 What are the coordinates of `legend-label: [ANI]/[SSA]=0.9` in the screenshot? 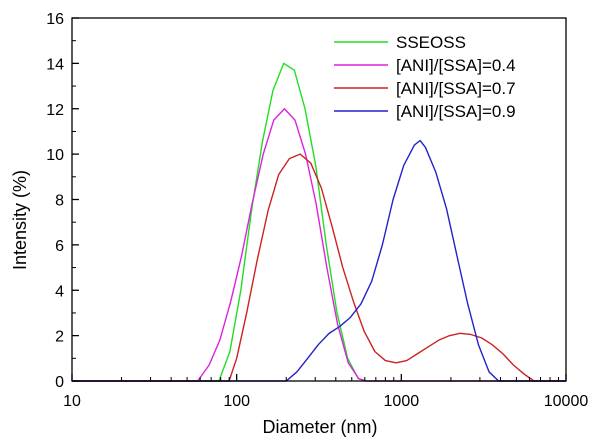 It's located at (456, 111).